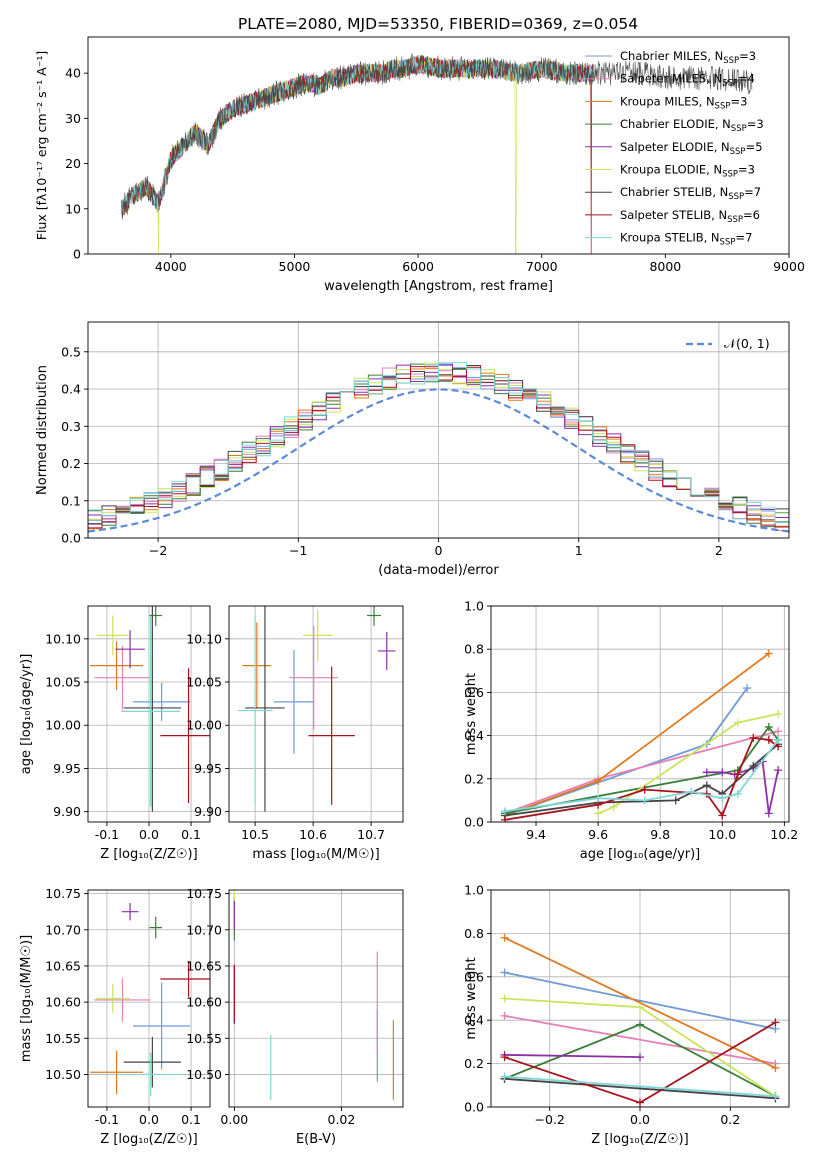  What do you see at coordinates (747, 343) in the screenshot?
I see `legend-label: 𝒩(0, 1)` at bounding box center [747, 343].